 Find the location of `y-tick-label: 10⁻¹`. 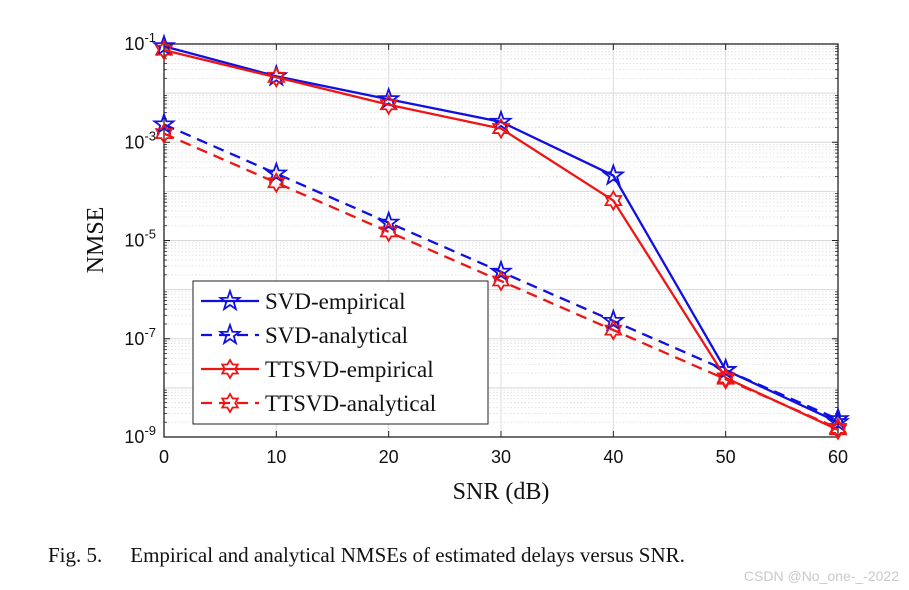

y-tick-label: 10⁻¹ is located at coordinates (140, 42).